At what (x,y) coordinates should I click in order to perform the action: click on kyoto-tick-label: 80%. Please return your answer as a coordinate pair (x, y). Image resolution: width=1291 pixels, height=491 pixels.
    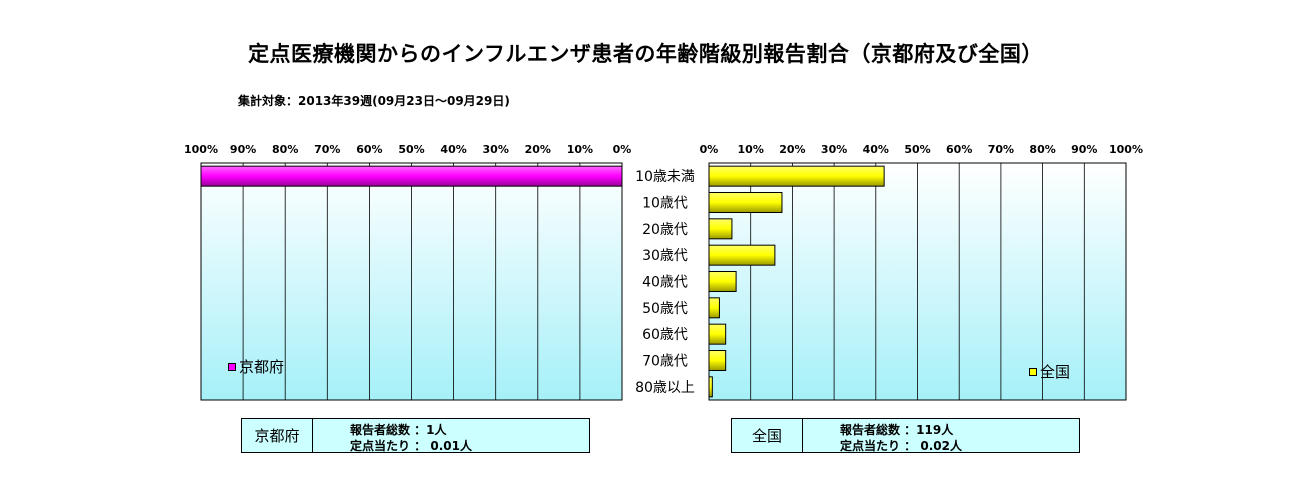
    Looking at the image, I should click on (285, 149).